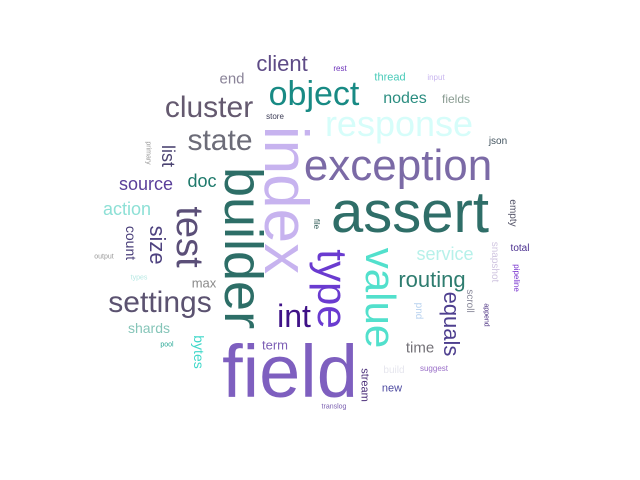 The width and height of the screenshot is (640, 480). Describe the element at coordinates (420, 348) in the screenshot. I see `word: time` at that location.